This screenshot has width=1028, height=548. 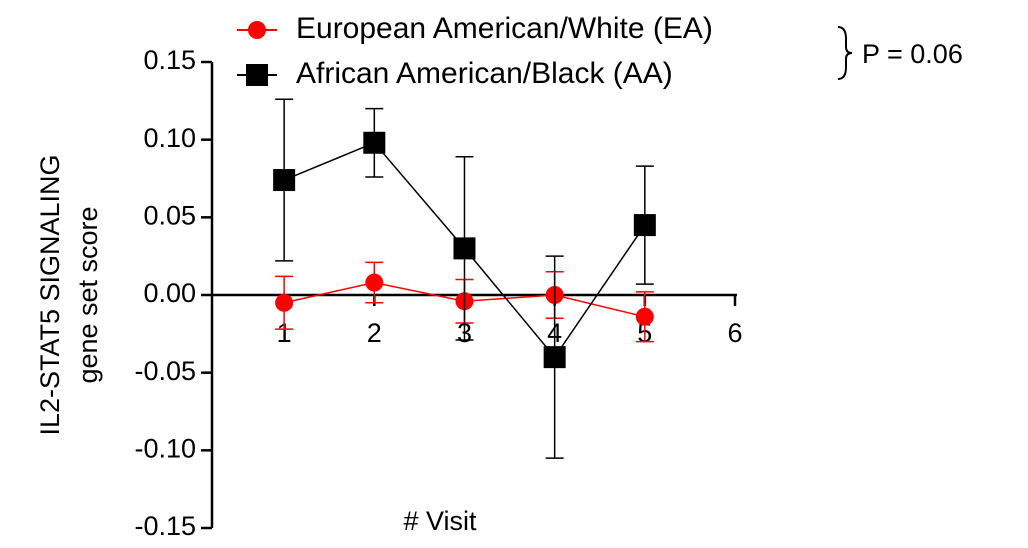 I want to click on y-tick-label: 0.10, so click(x=169, y=138).